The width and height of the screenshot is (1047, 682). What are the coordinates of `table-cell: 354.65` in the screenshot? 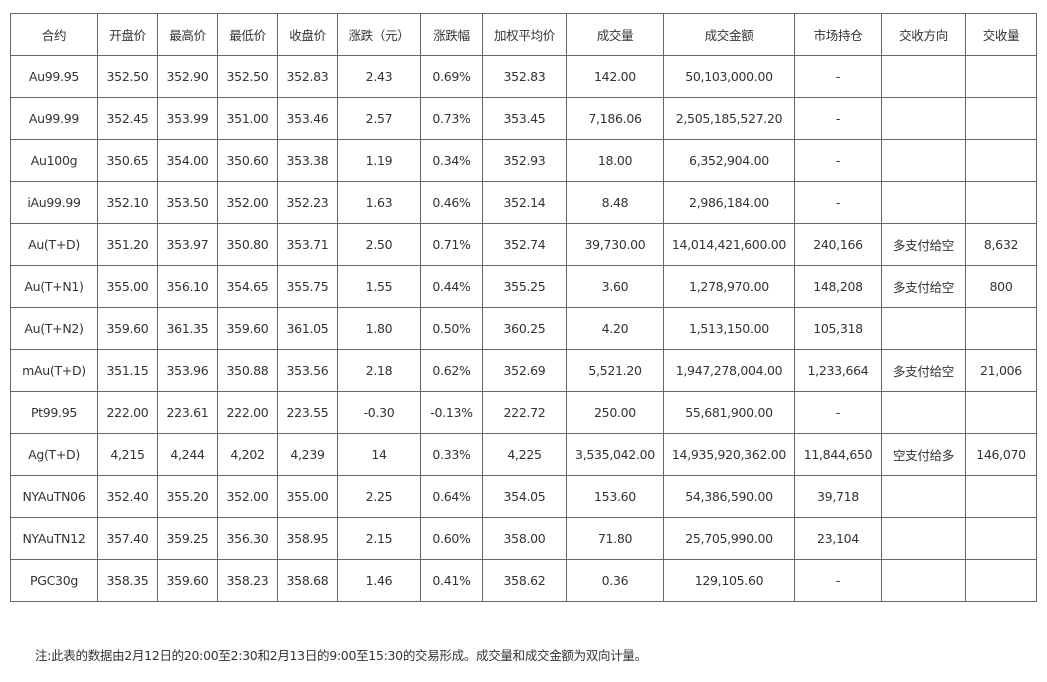 It's located at (247, 286).